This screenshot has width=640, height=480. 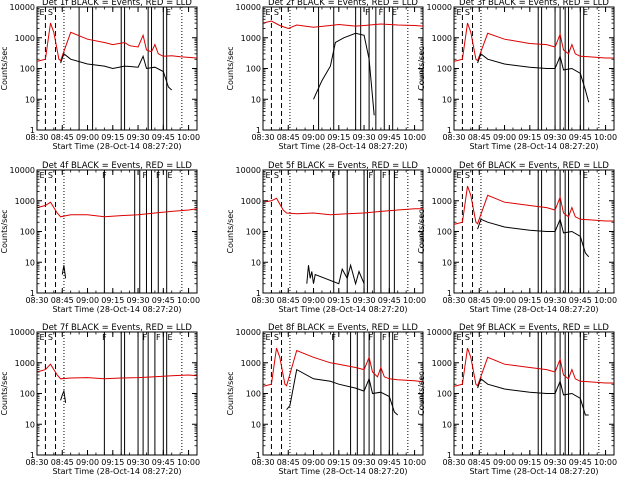 What do you see at coordinates (343, 4) in the screenshot?
I see `panel-title: Det 2f BLACK = Events, RED = LLD` at bounding box center [343, 4].